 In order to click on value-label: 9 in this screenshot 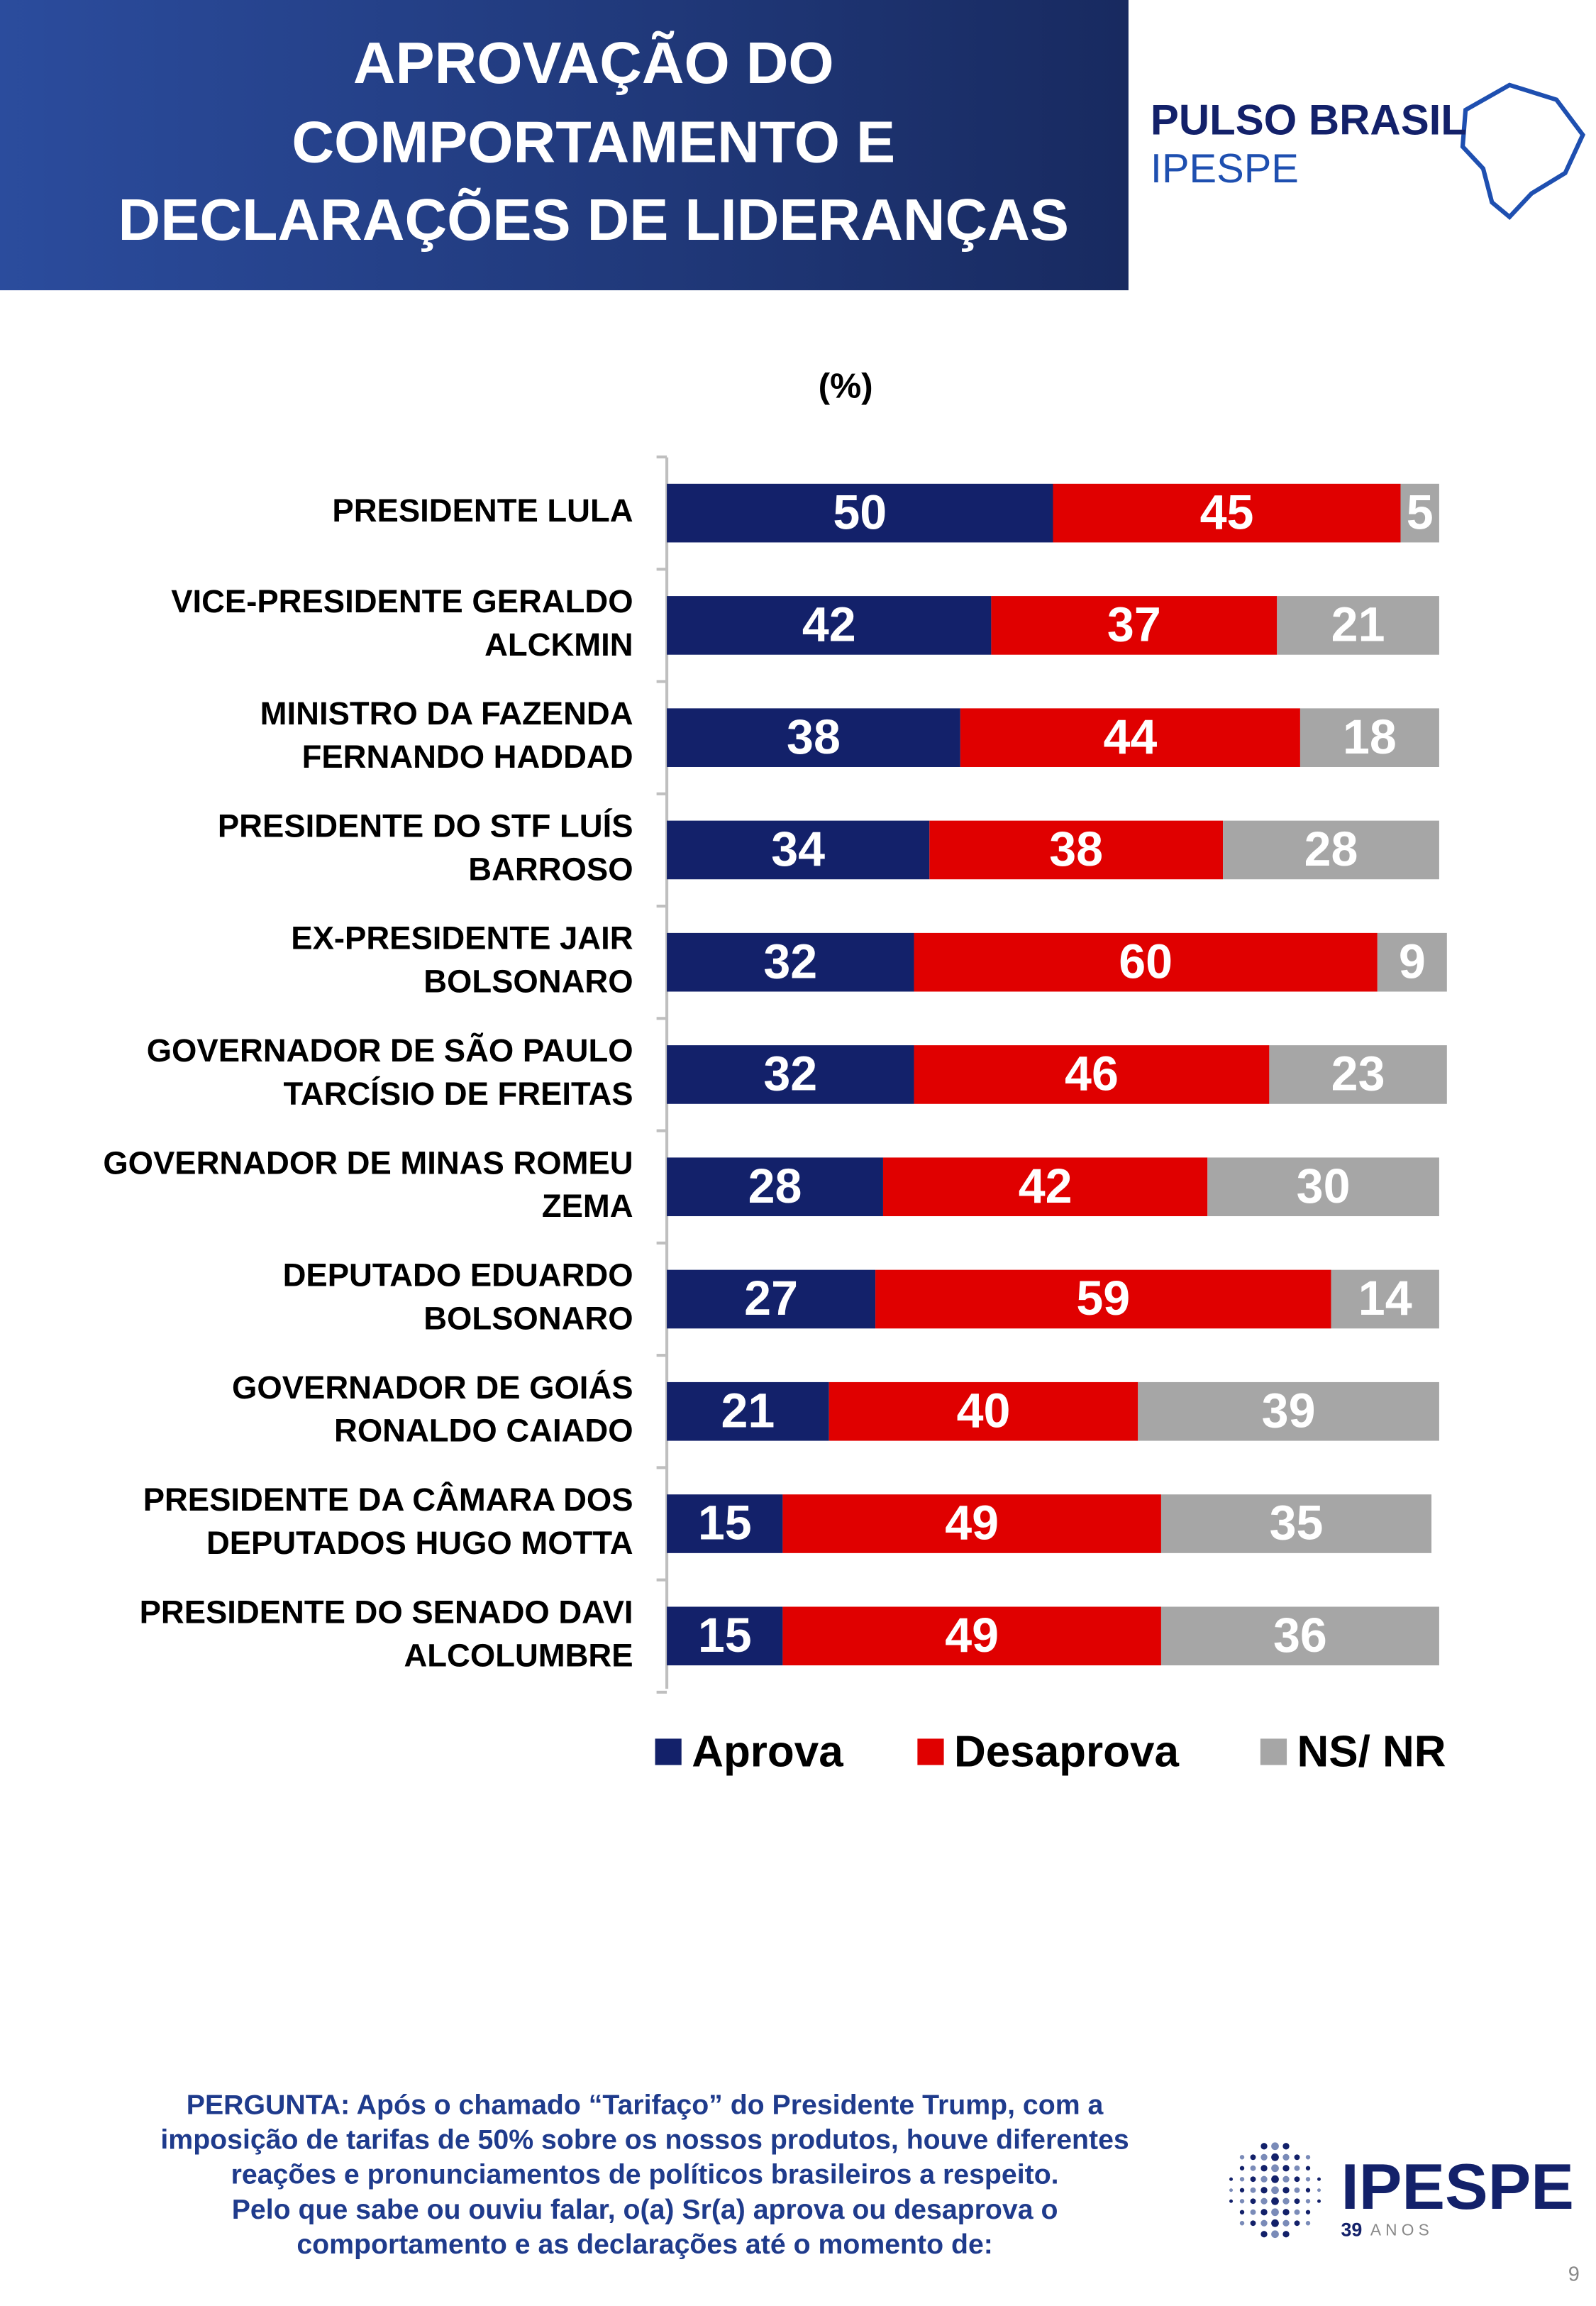, I will do `click(1413, 961)`.